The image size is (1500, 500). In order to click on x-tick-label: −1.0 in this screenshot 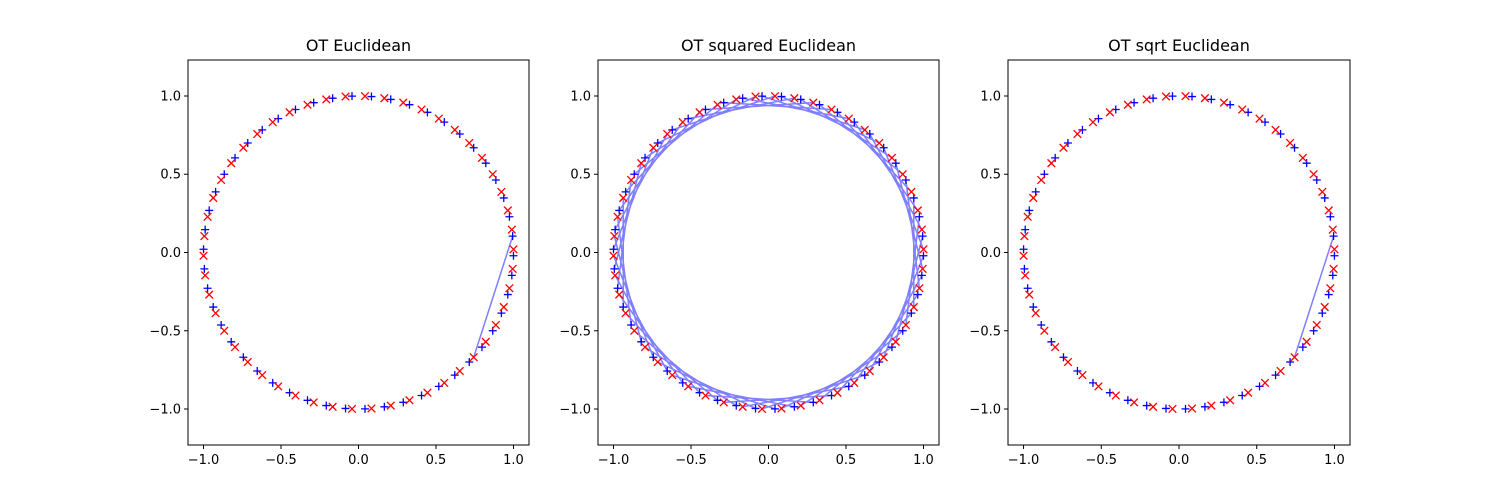, I will do `click(204, 460)`.